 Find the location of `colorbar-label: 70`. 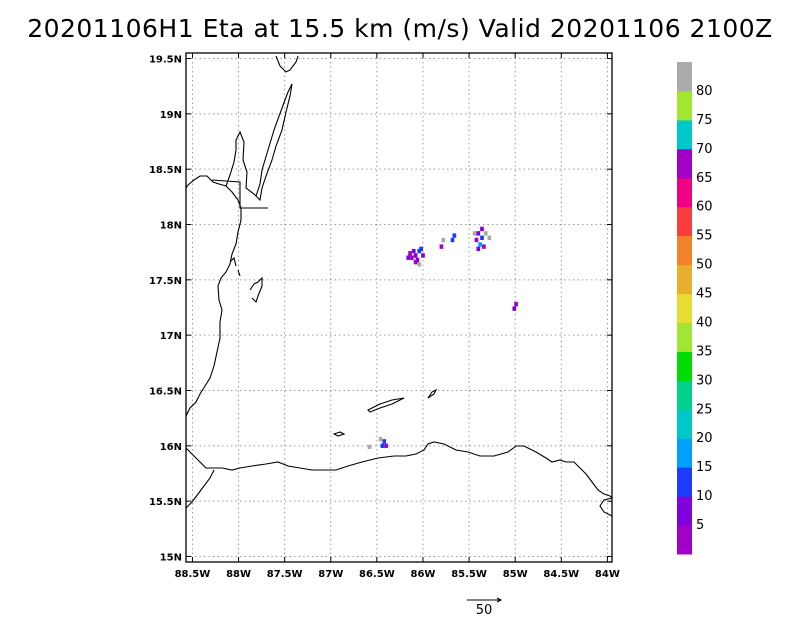

colorbar-label: 70 is located at coordinates (704, 149).